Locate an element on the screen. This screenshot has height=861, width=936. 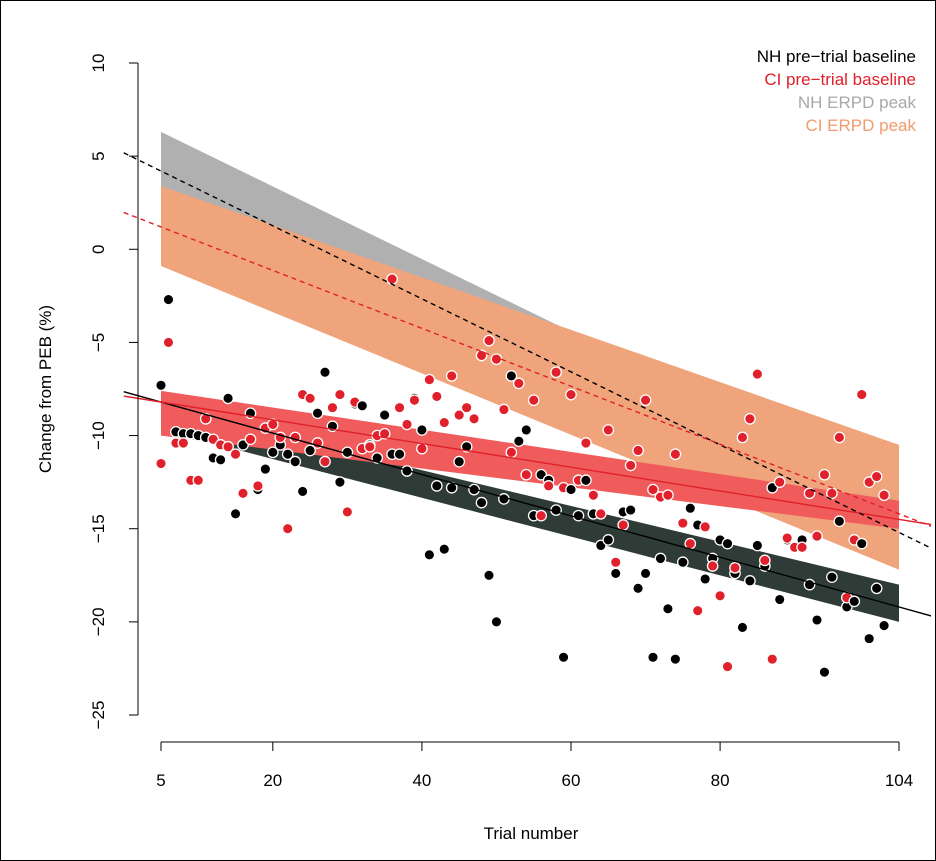
y-tick-label: 10 is located at coordinates (98, 63).